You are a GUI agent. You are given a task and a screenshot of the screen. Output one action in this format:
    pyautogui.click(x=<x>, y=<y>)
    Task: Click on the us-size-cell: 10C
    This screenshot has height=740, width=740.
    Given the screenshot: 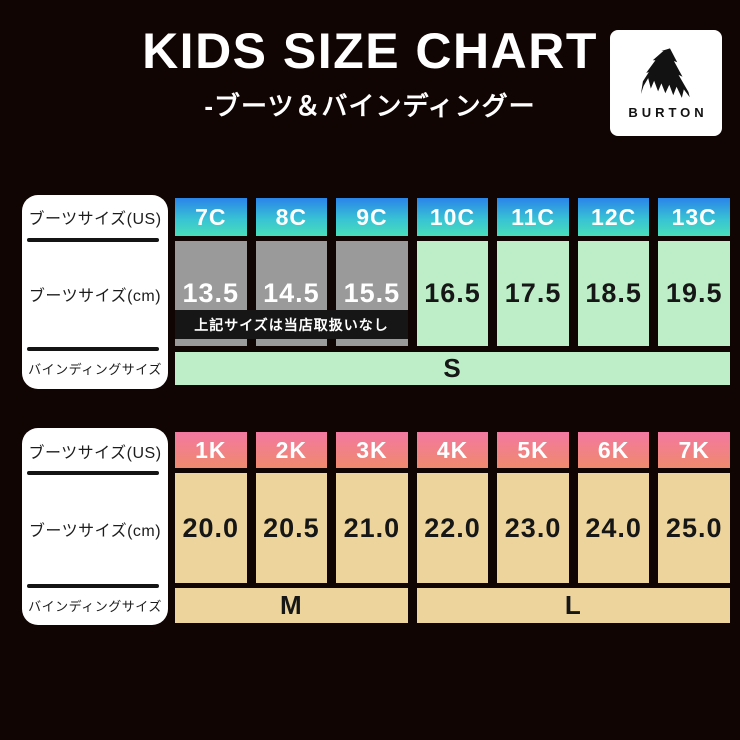 What is the action you would take?
    pyautogui.click(x=452, y=217)
    